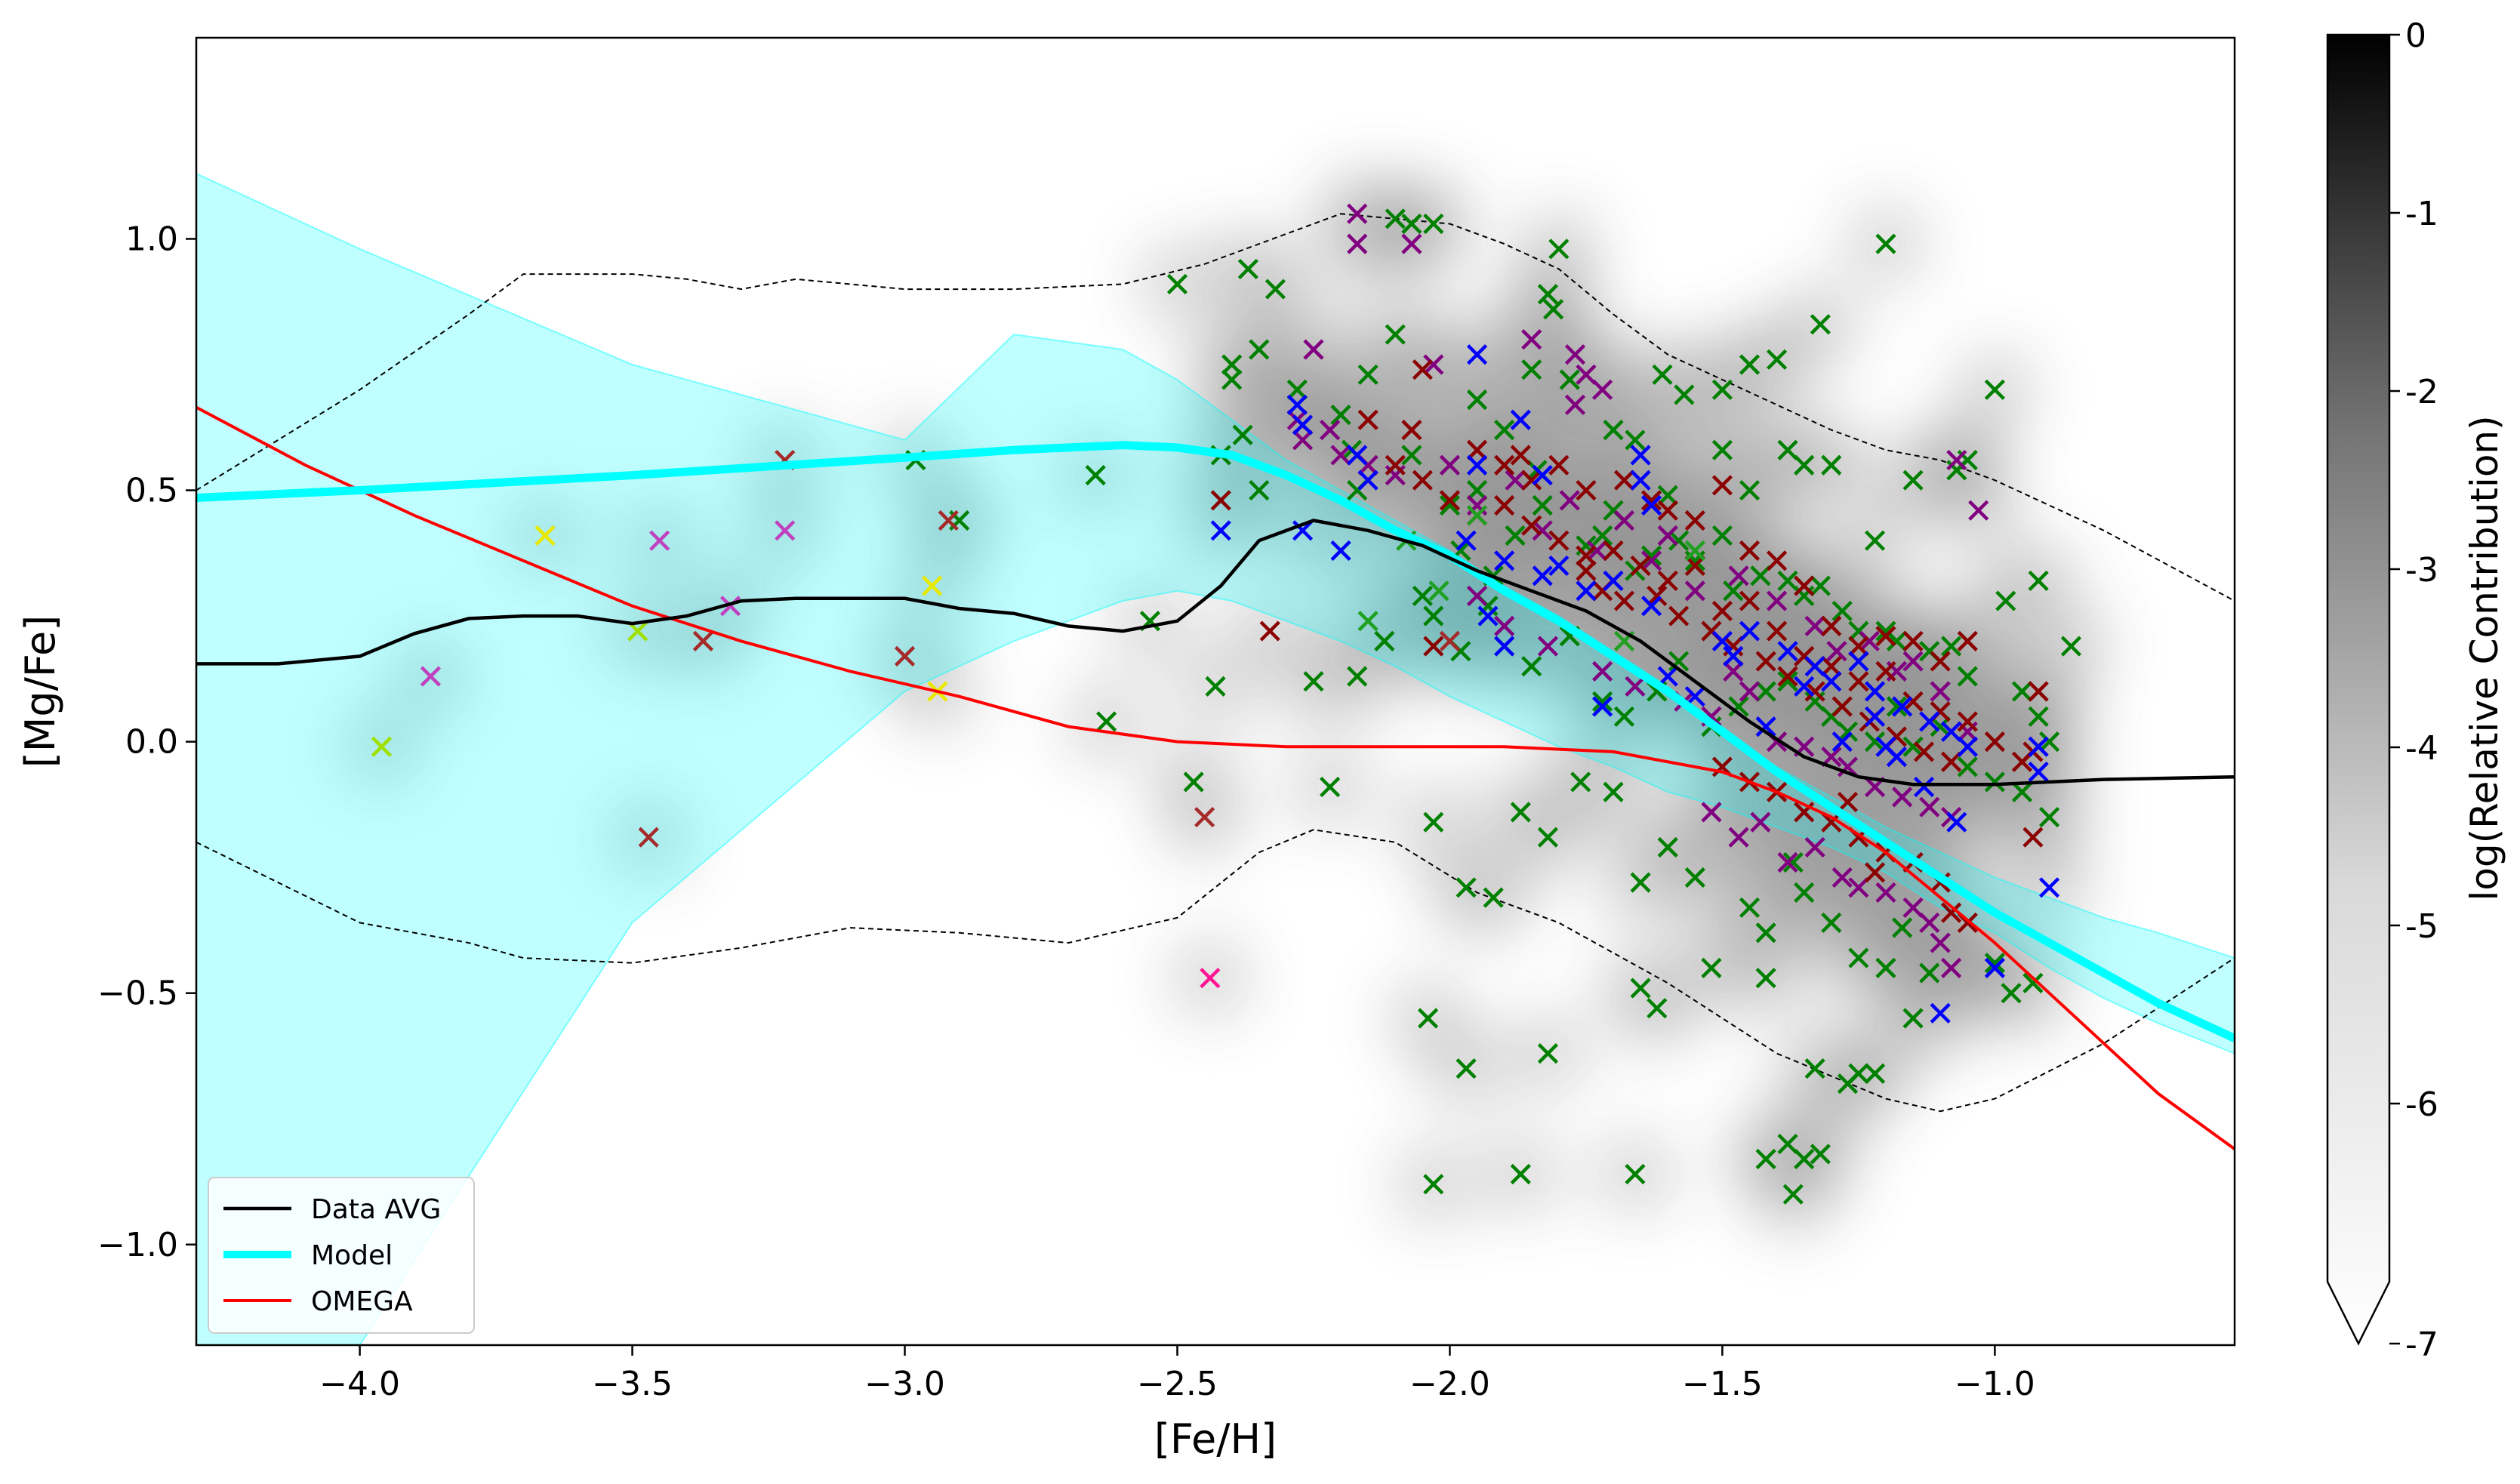  Describe the element at coordinates (151, 742) in the screenshot. I see `y-tick-label: 0.0` at that location.